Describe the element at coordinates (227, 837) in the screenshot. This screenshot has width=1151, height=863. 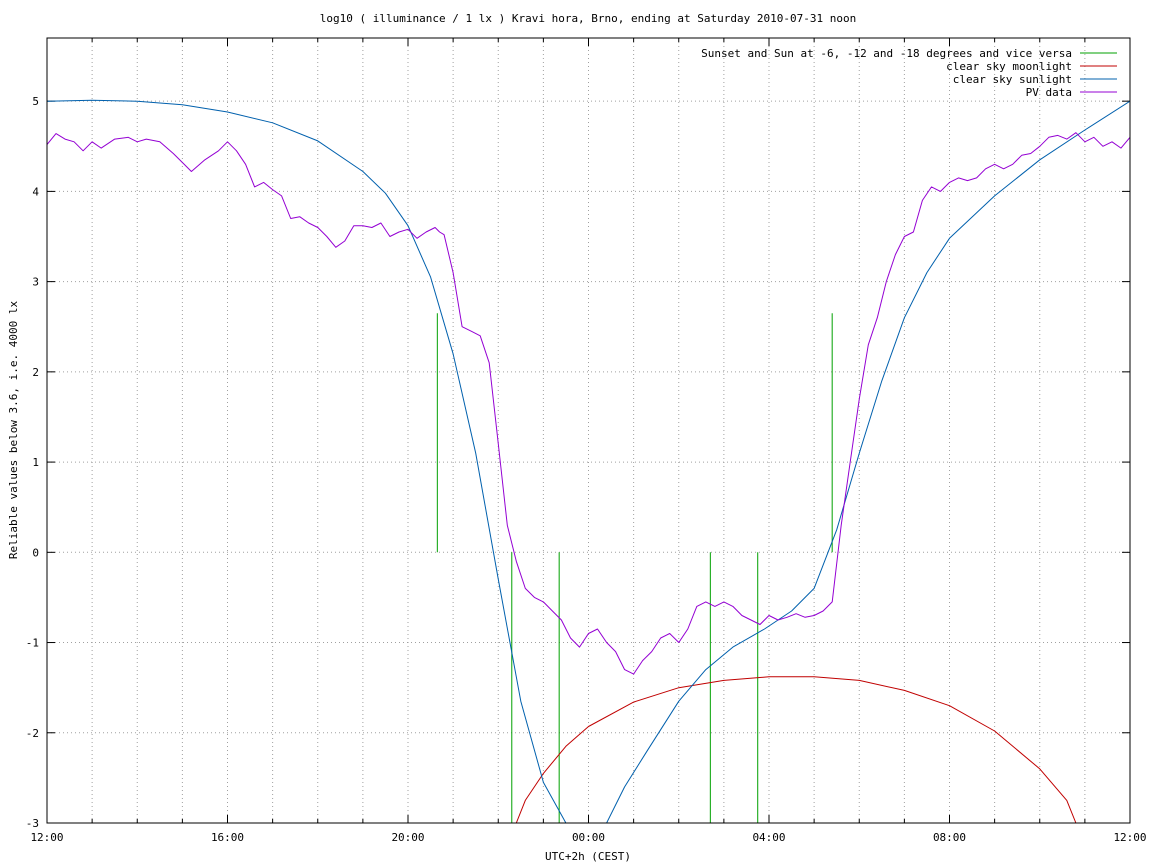
I see `x-tick-label: 16:00` at that location.